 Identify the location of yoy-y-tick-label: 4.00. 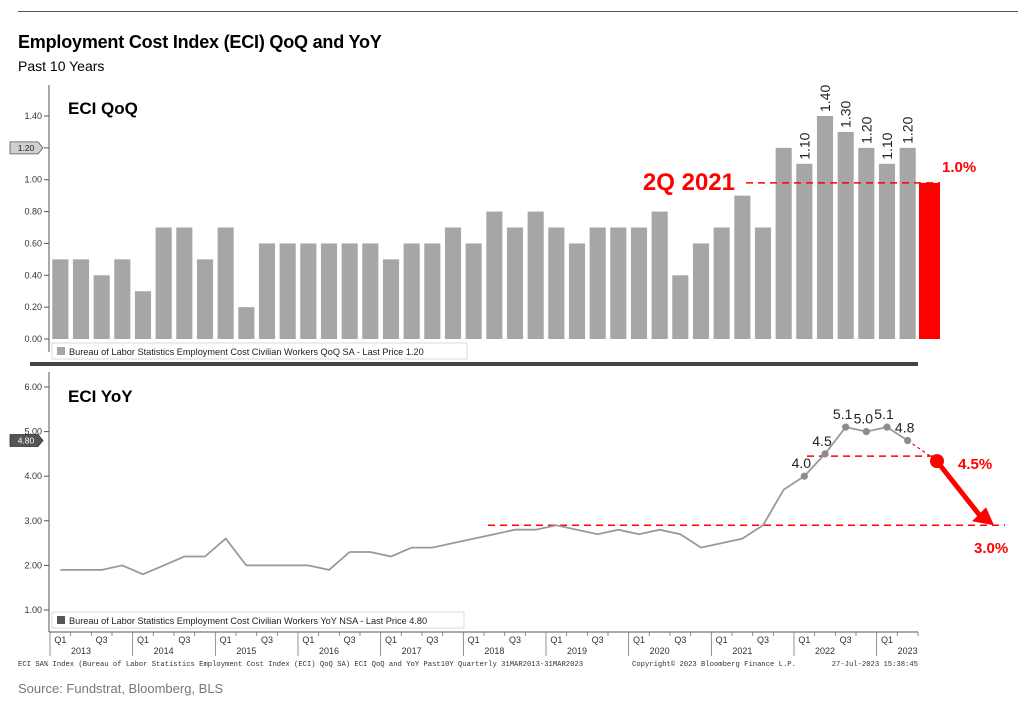
(33, 476).